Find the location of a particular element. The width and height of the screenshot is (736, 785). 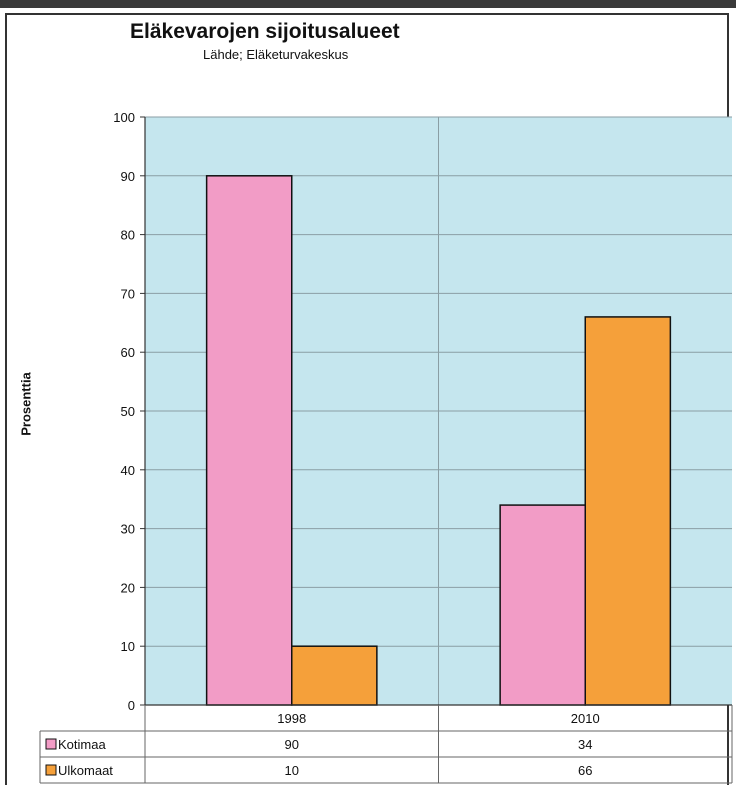

y-tick-label: 0 is located at coordinates (131, 705).